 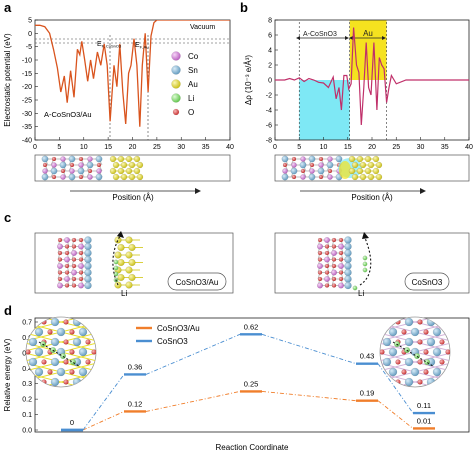 What do you see at coordinates (30, 81) in the screenshot?
I see `panel-a-yticks: 5 0 -5 -10 -15 -20 -25 -30 -35 -40` at bounding box center [30, 81].